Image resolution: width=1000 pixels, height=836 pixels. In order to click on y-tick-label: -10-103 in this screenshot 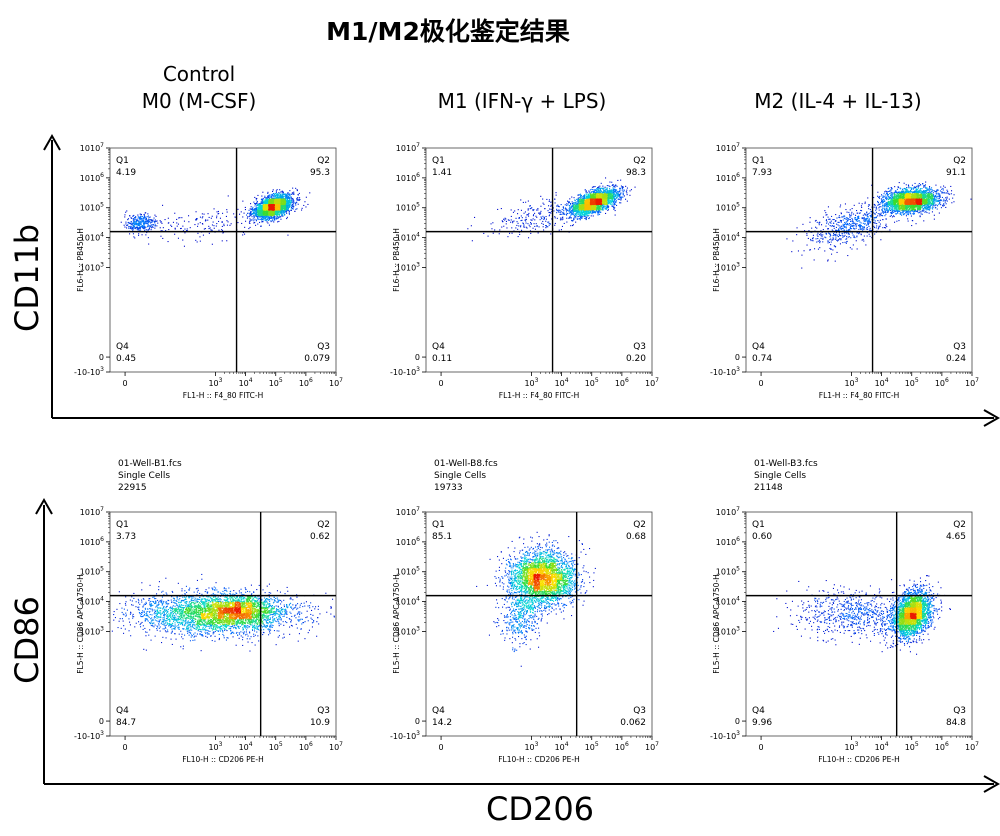, I will do `click(89, 371)`.